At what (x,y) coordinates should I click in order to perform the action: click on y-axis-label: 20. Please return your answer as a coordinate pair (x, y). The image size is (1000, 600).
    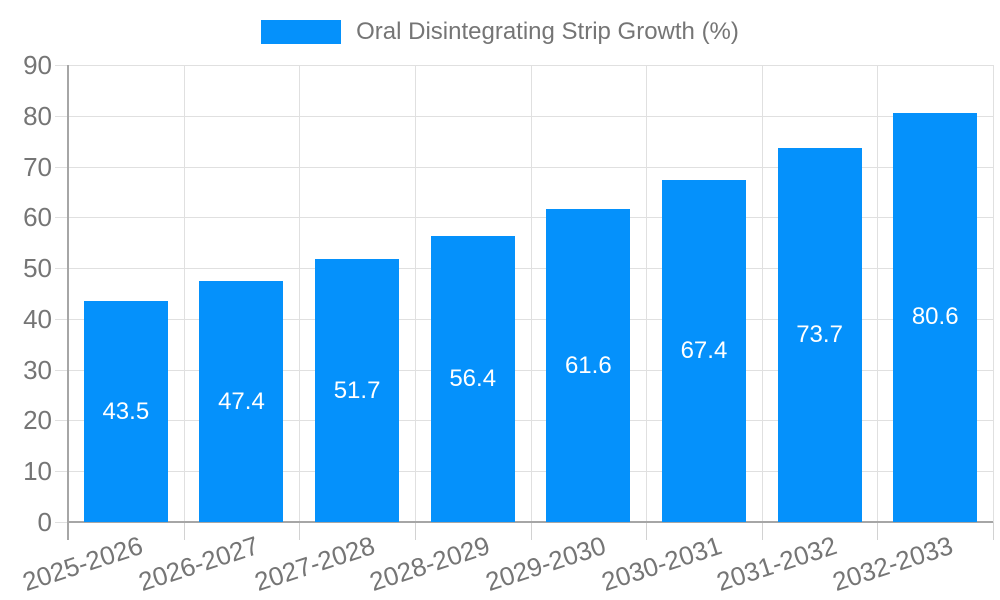
    Looking at the image, I should click on (37, 420).